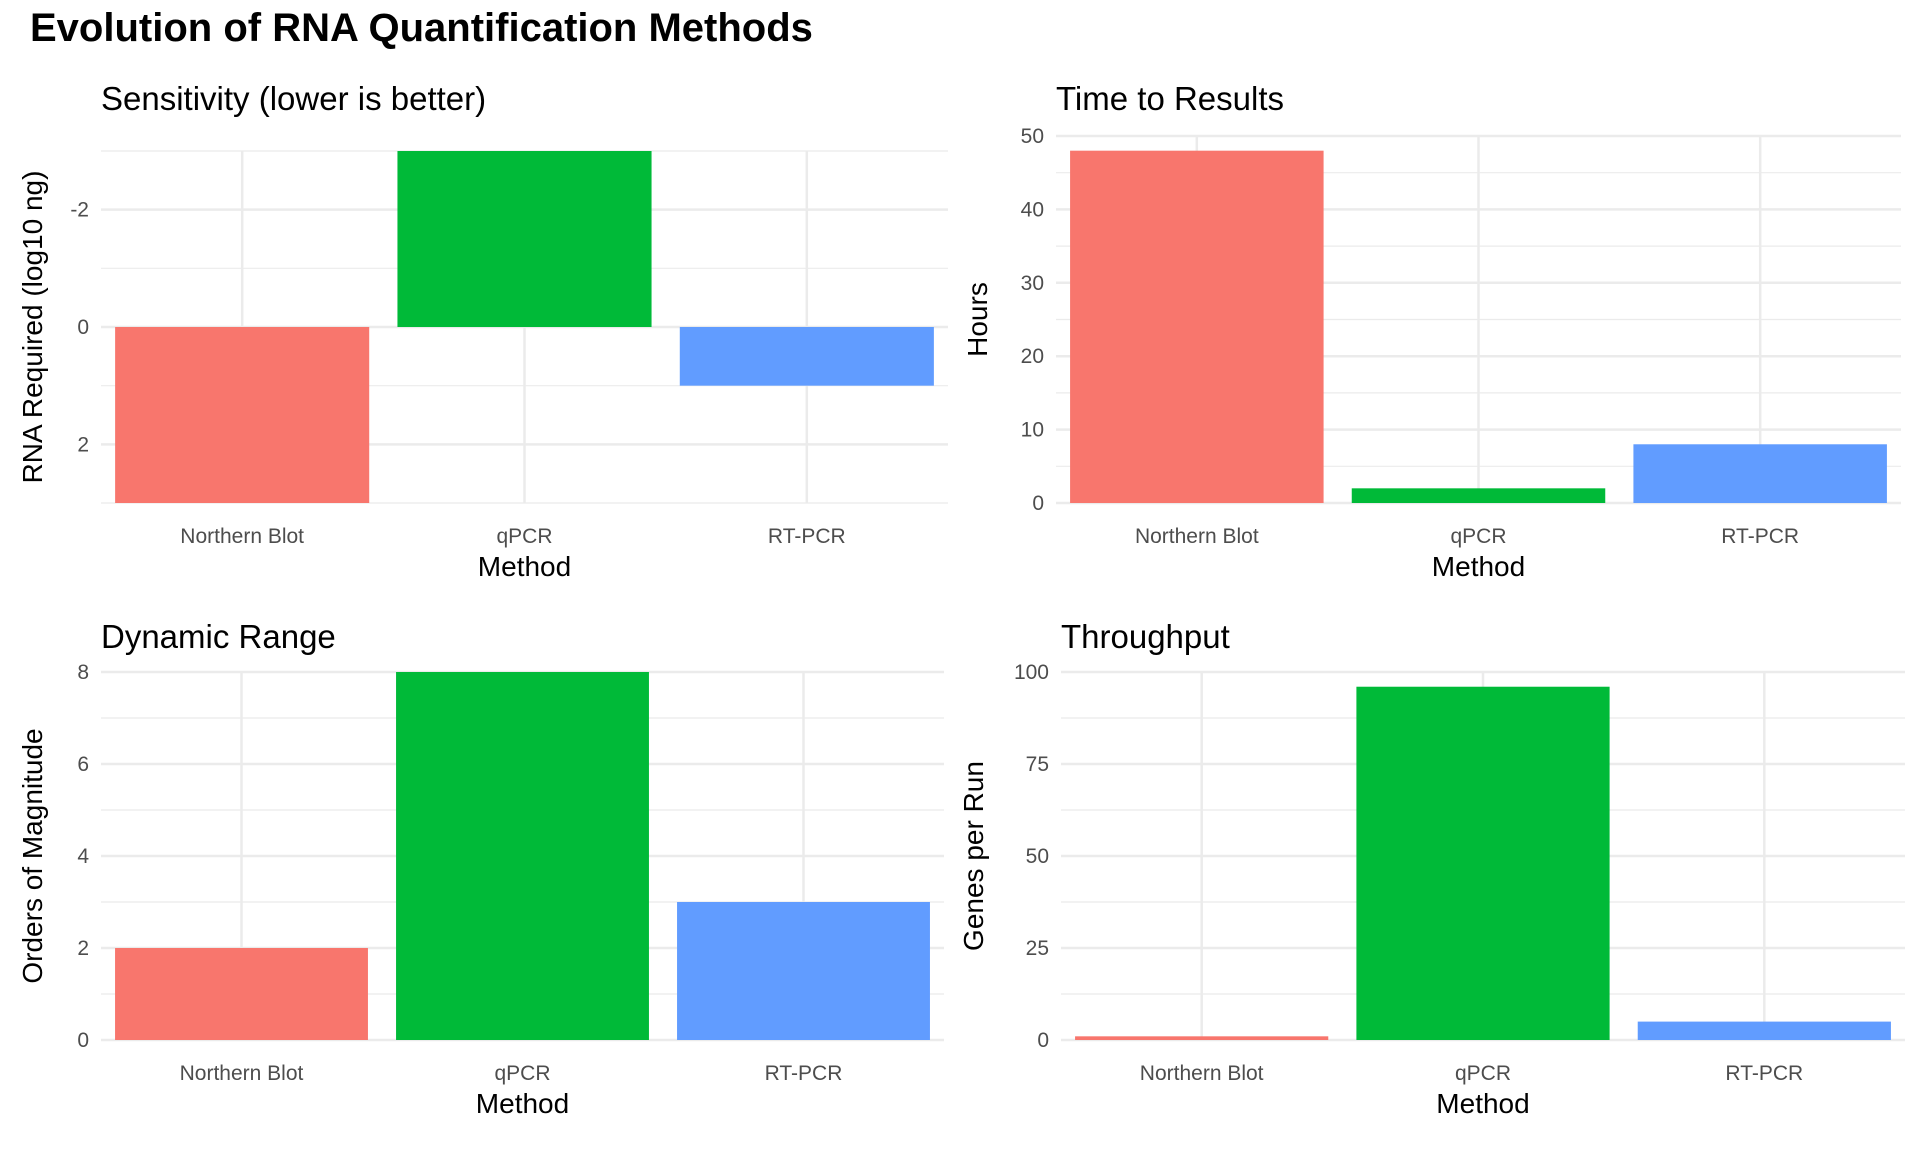  I want to click on y-tick-label: 30, so click(1032, 283).